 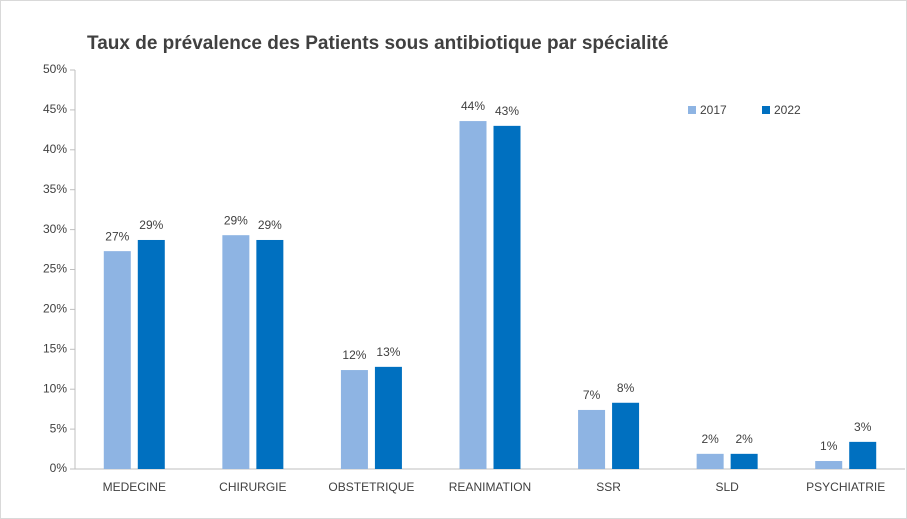 I want to click on legend-label: 2022, so click(x=787, y=110).